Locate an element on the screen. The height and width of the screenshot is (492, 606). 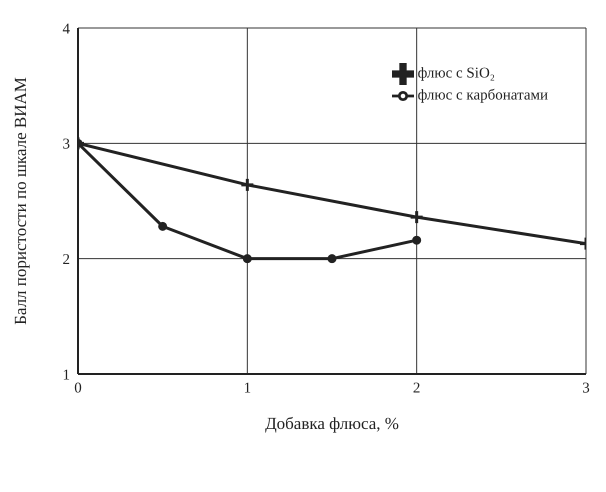
x-axis-title: Добавка флюса, % is located at coordinates (332, 423).